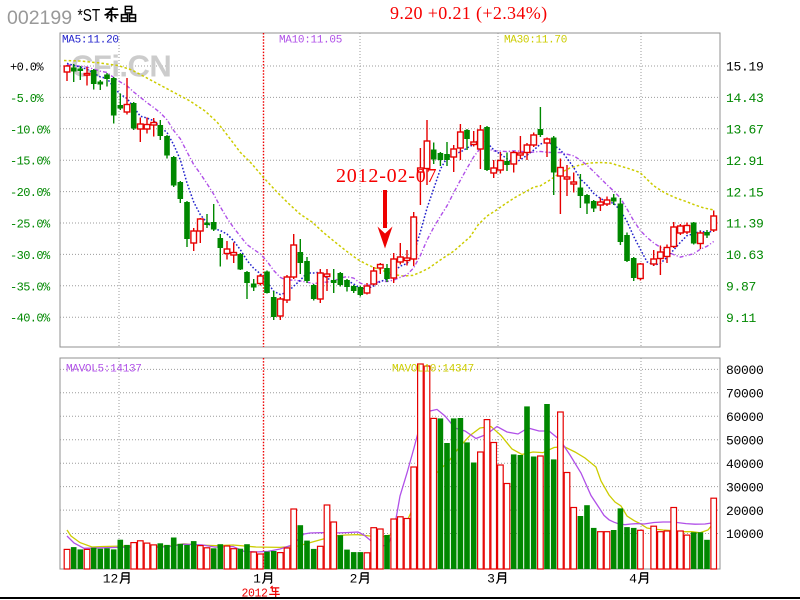  What do you see at coordinates (257, 579) in the screenshot?
I see `svg-text: 1` at bounding box center [257, 579].